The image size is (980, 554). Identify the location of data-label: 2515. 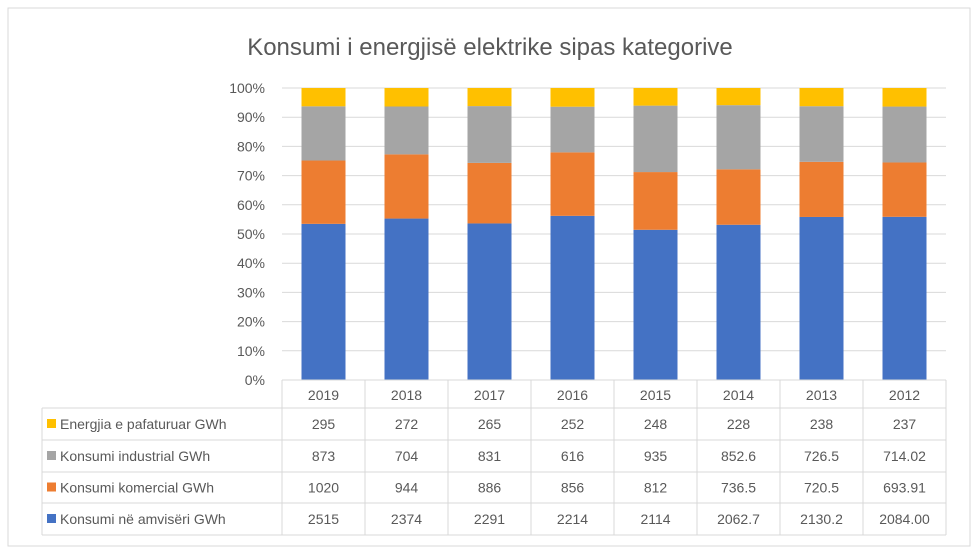
(323, 519).